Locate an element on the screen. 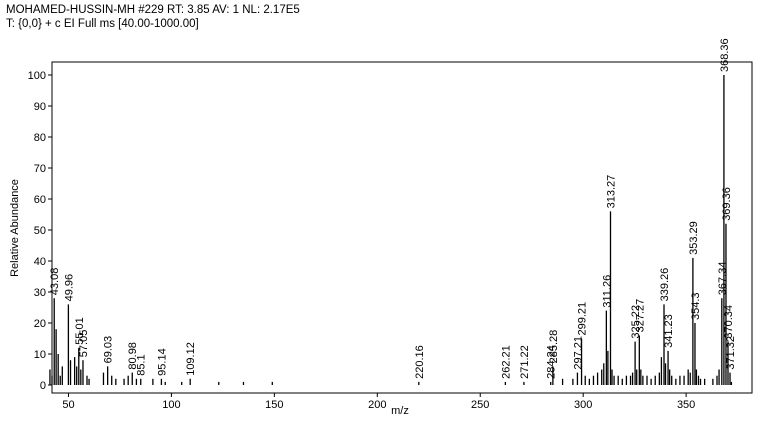 This screenshot has width=764, height=433. x-tick-label: 300 is located at coordinates (583, 405).